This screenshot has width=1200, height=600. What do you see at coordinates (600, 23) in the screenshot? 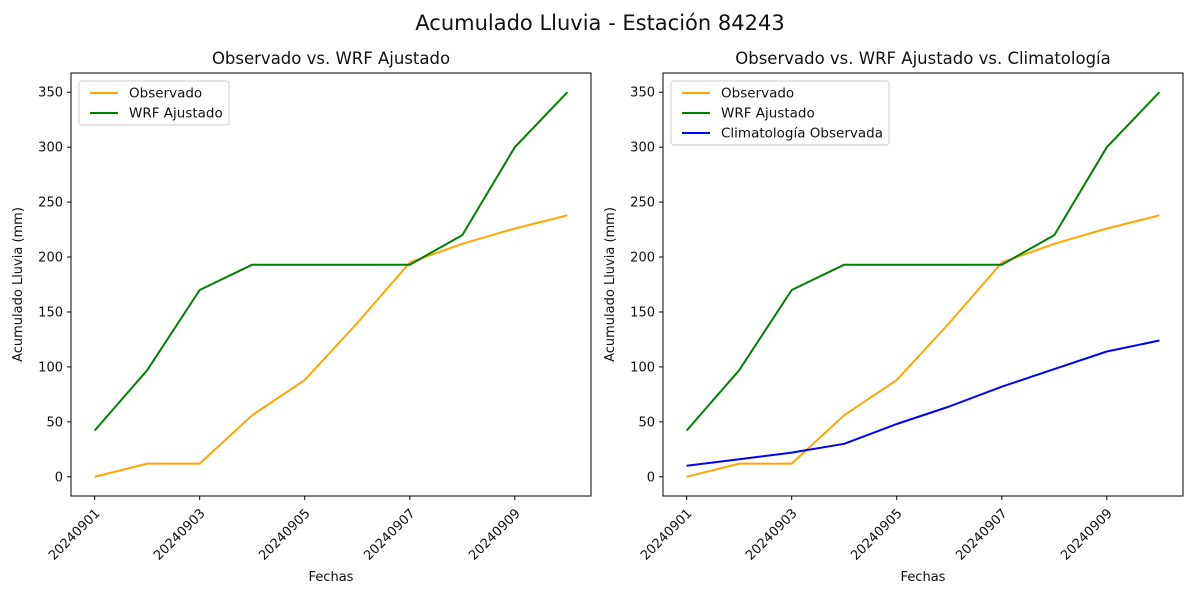
I see `figure-title: Acumulado Lluvia - Estación 84243` at bounding box center [600, 23].